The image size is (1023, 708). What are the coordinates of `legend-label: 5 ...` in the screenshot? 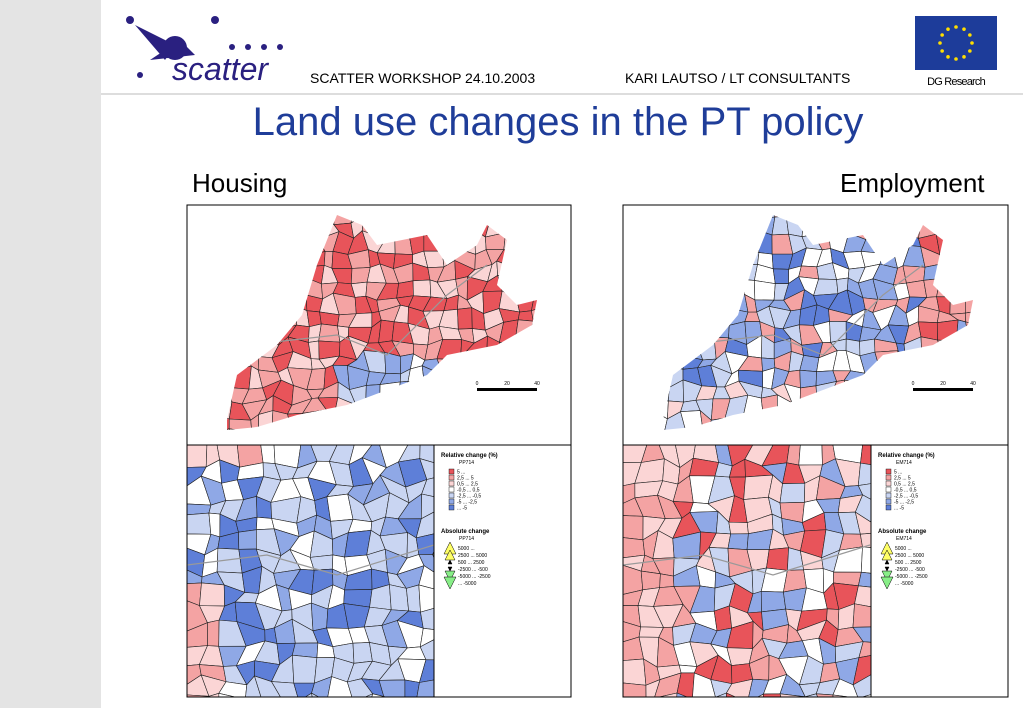 It's located at (461, 473).